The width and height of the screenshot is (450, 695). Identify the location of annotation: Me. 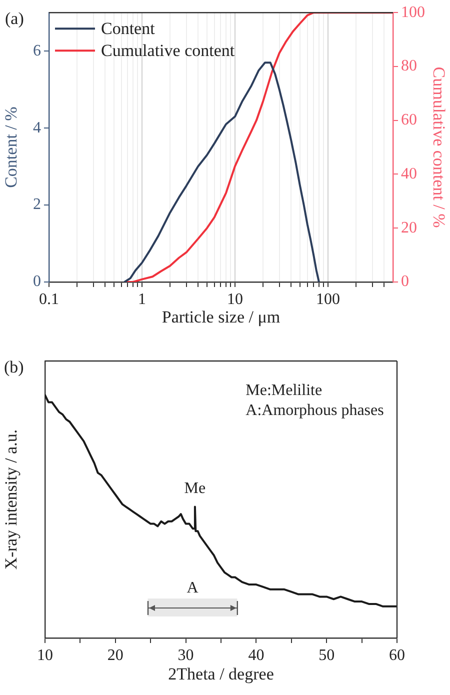
(195, 488).